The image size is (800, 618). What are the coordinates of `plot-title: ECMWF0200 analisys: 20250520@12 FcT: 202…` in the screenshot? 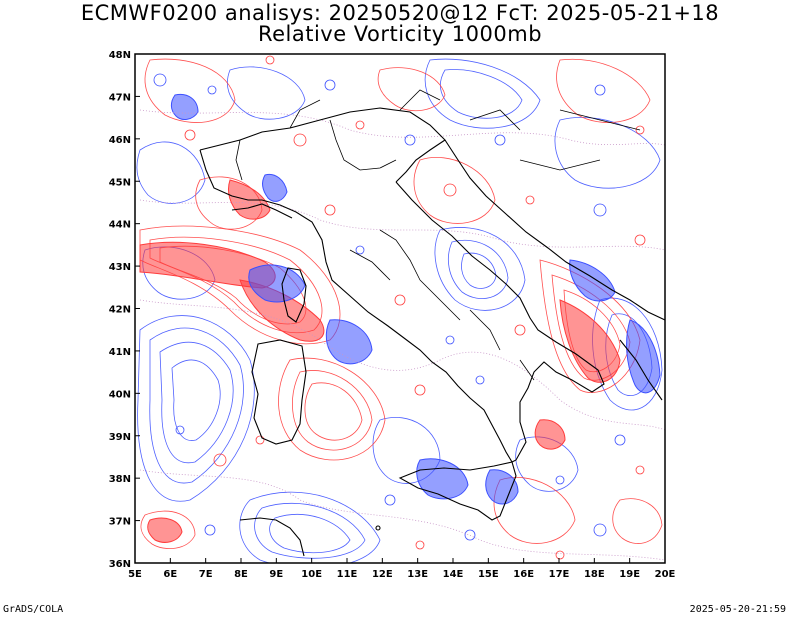 It's located at (400, 13).